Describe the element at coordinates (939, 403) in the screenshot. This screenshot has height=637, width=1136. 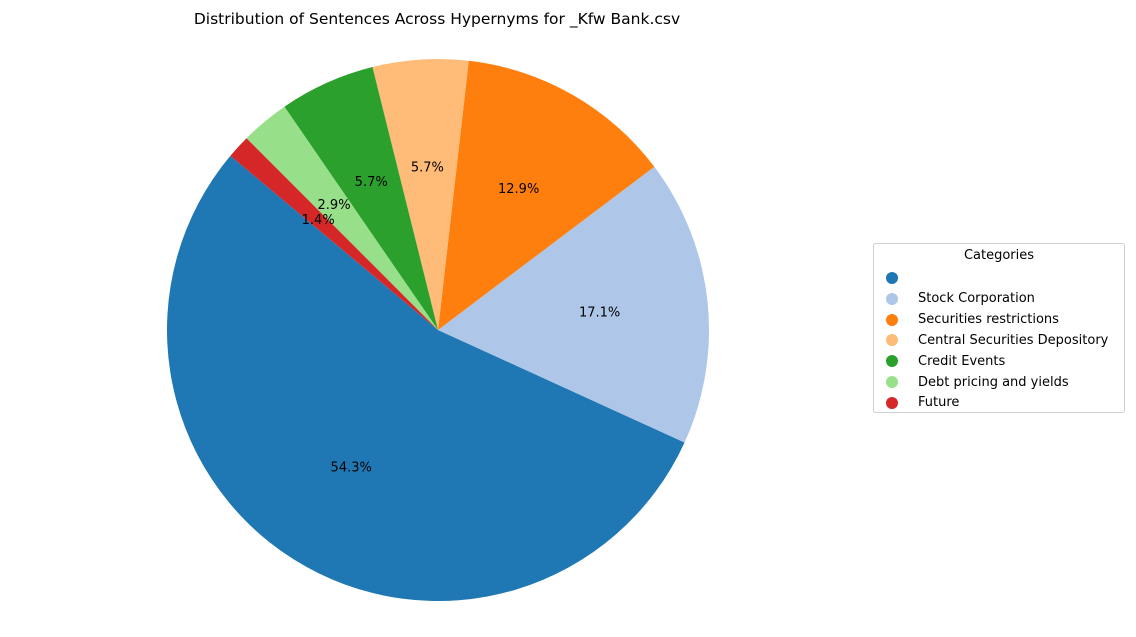
I see `legend-label: Future` at that location.